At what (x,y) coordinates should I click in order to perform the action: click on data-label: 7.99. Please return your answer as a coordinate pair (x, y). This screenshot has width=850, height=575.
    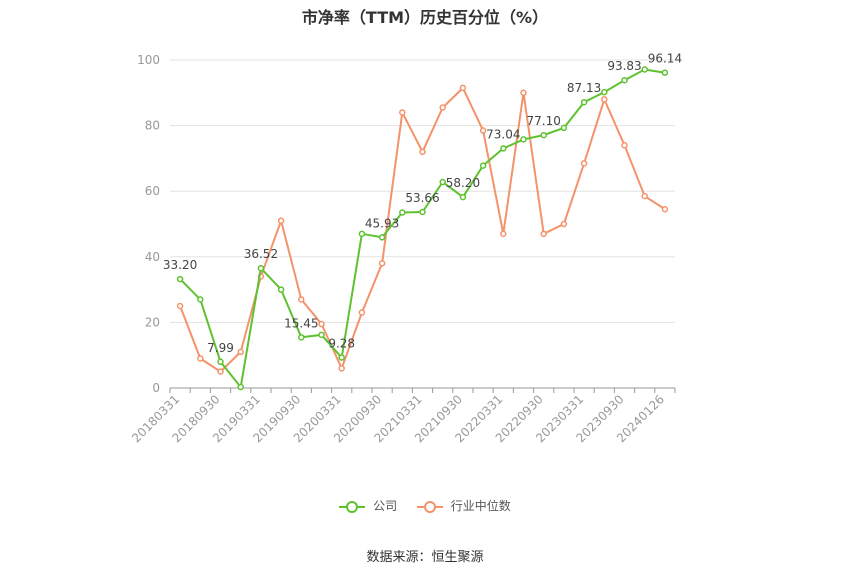
    Looking at the image, I should click on (220, 348).